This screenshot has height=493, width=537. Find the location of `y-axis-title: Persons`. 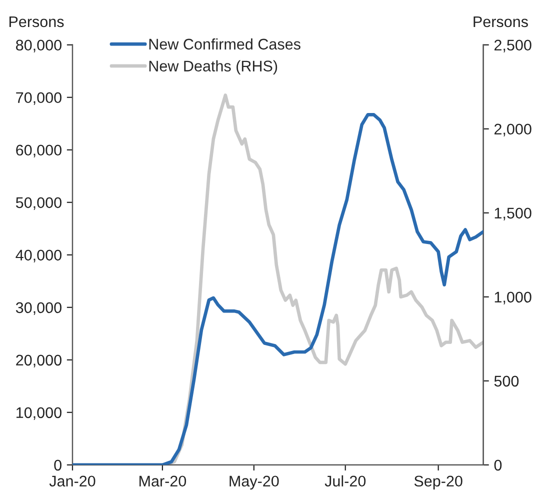

y-axis-title: Persons is located at coordinates (36, 22).